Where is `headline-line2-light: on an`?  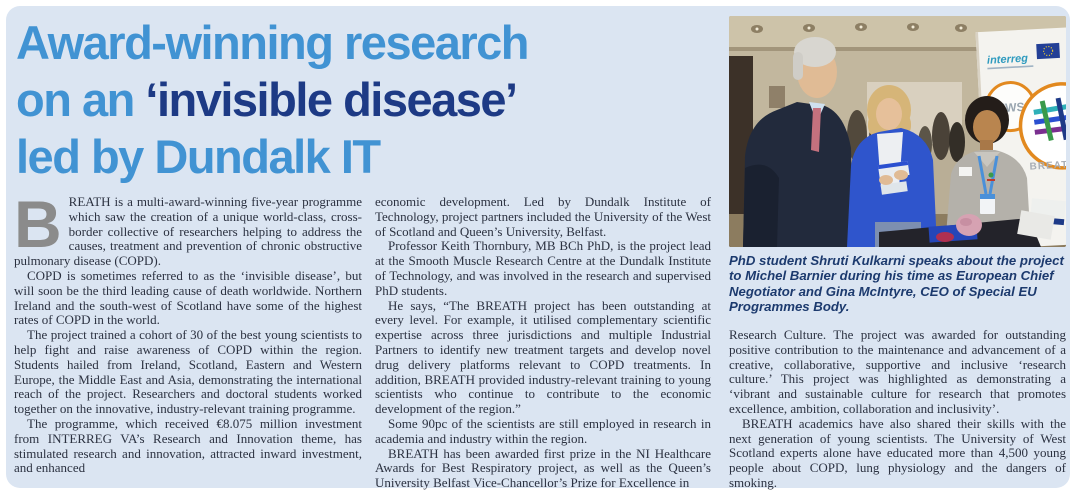
headline-line2-light: on an is located at coordinates (81, 99).